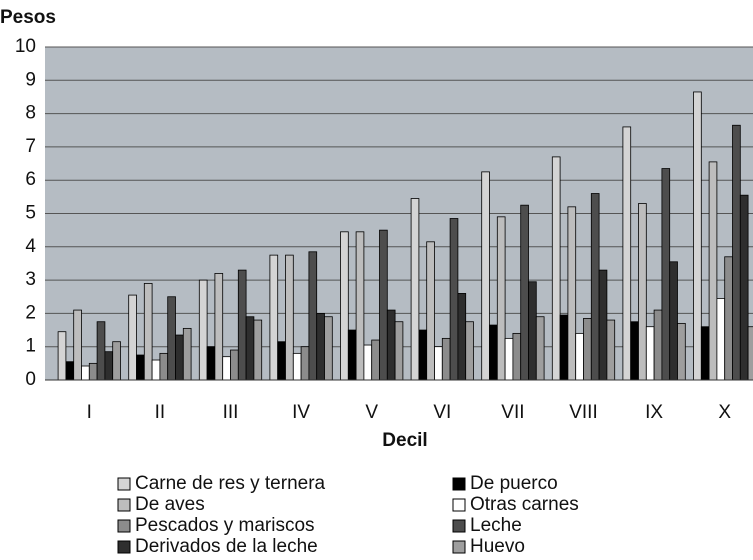  What do you see at coordinates (170, 504) in the screenshot?
I see `legend-label: De aves` at bounding box center [170, 504].